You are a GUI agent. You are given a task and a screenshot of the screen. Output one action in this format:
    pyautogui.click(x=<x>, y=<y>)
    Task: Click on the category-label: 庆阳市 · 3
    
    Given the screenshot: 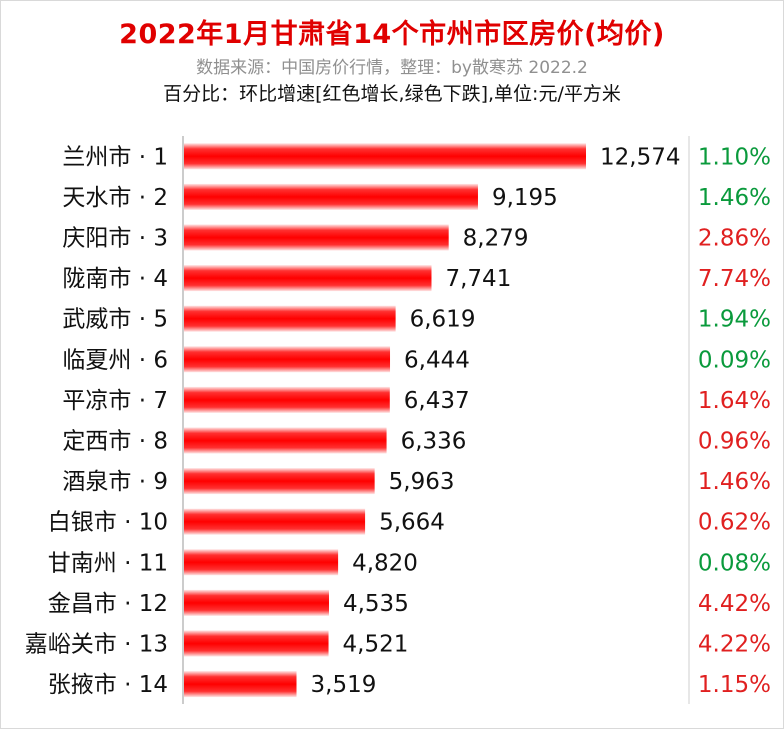 What is the action you would take?
    pyautogui.click(x=115, y=239)
    